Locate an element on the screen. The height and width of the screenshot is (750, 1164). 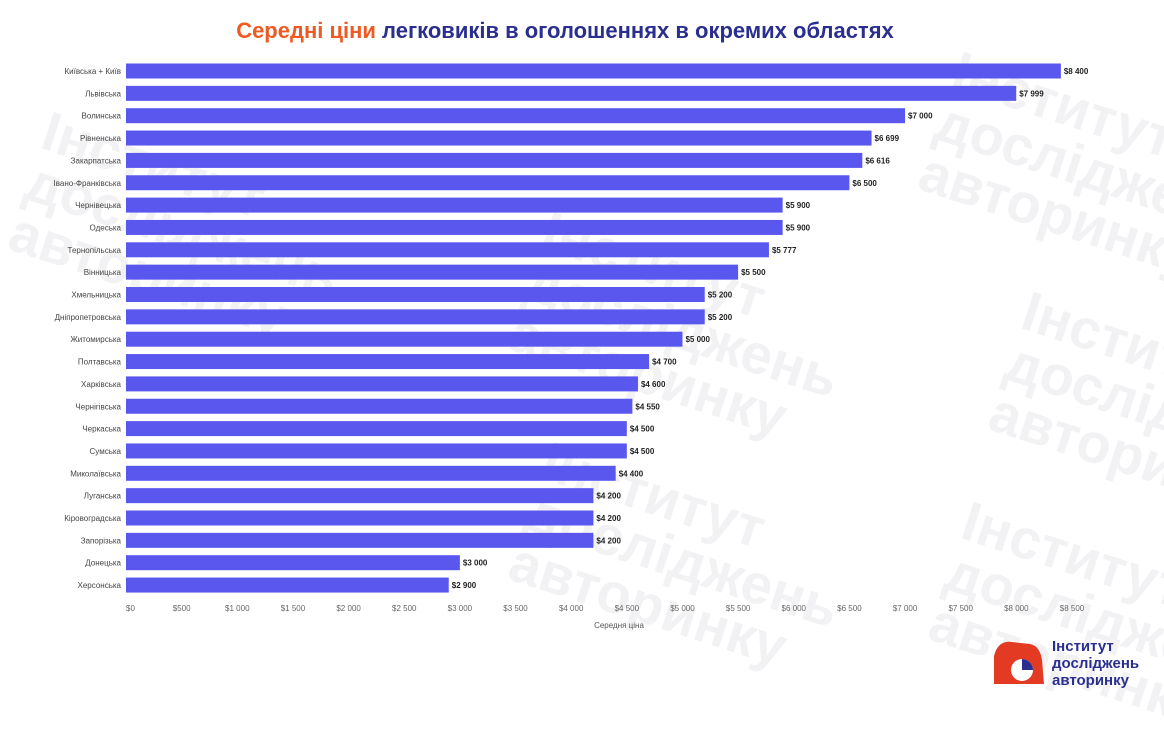
logo-text: Інститут досліджень авторинку is located at coordinates (1095, 663).